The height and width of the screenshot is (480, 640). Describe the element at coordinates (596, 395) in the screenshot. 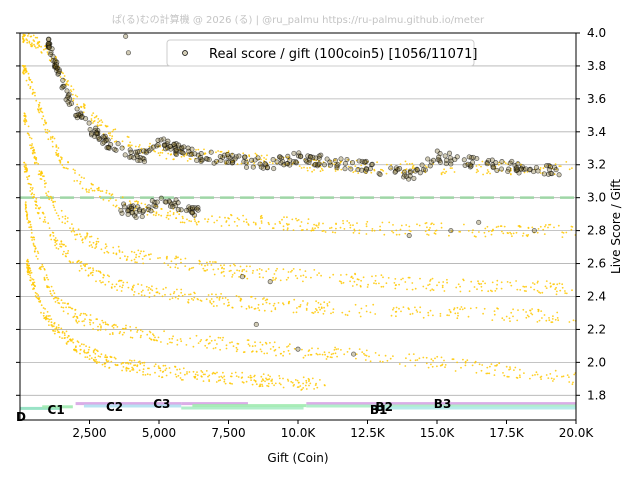

I see `y-tick-label: 1.8` at that location.